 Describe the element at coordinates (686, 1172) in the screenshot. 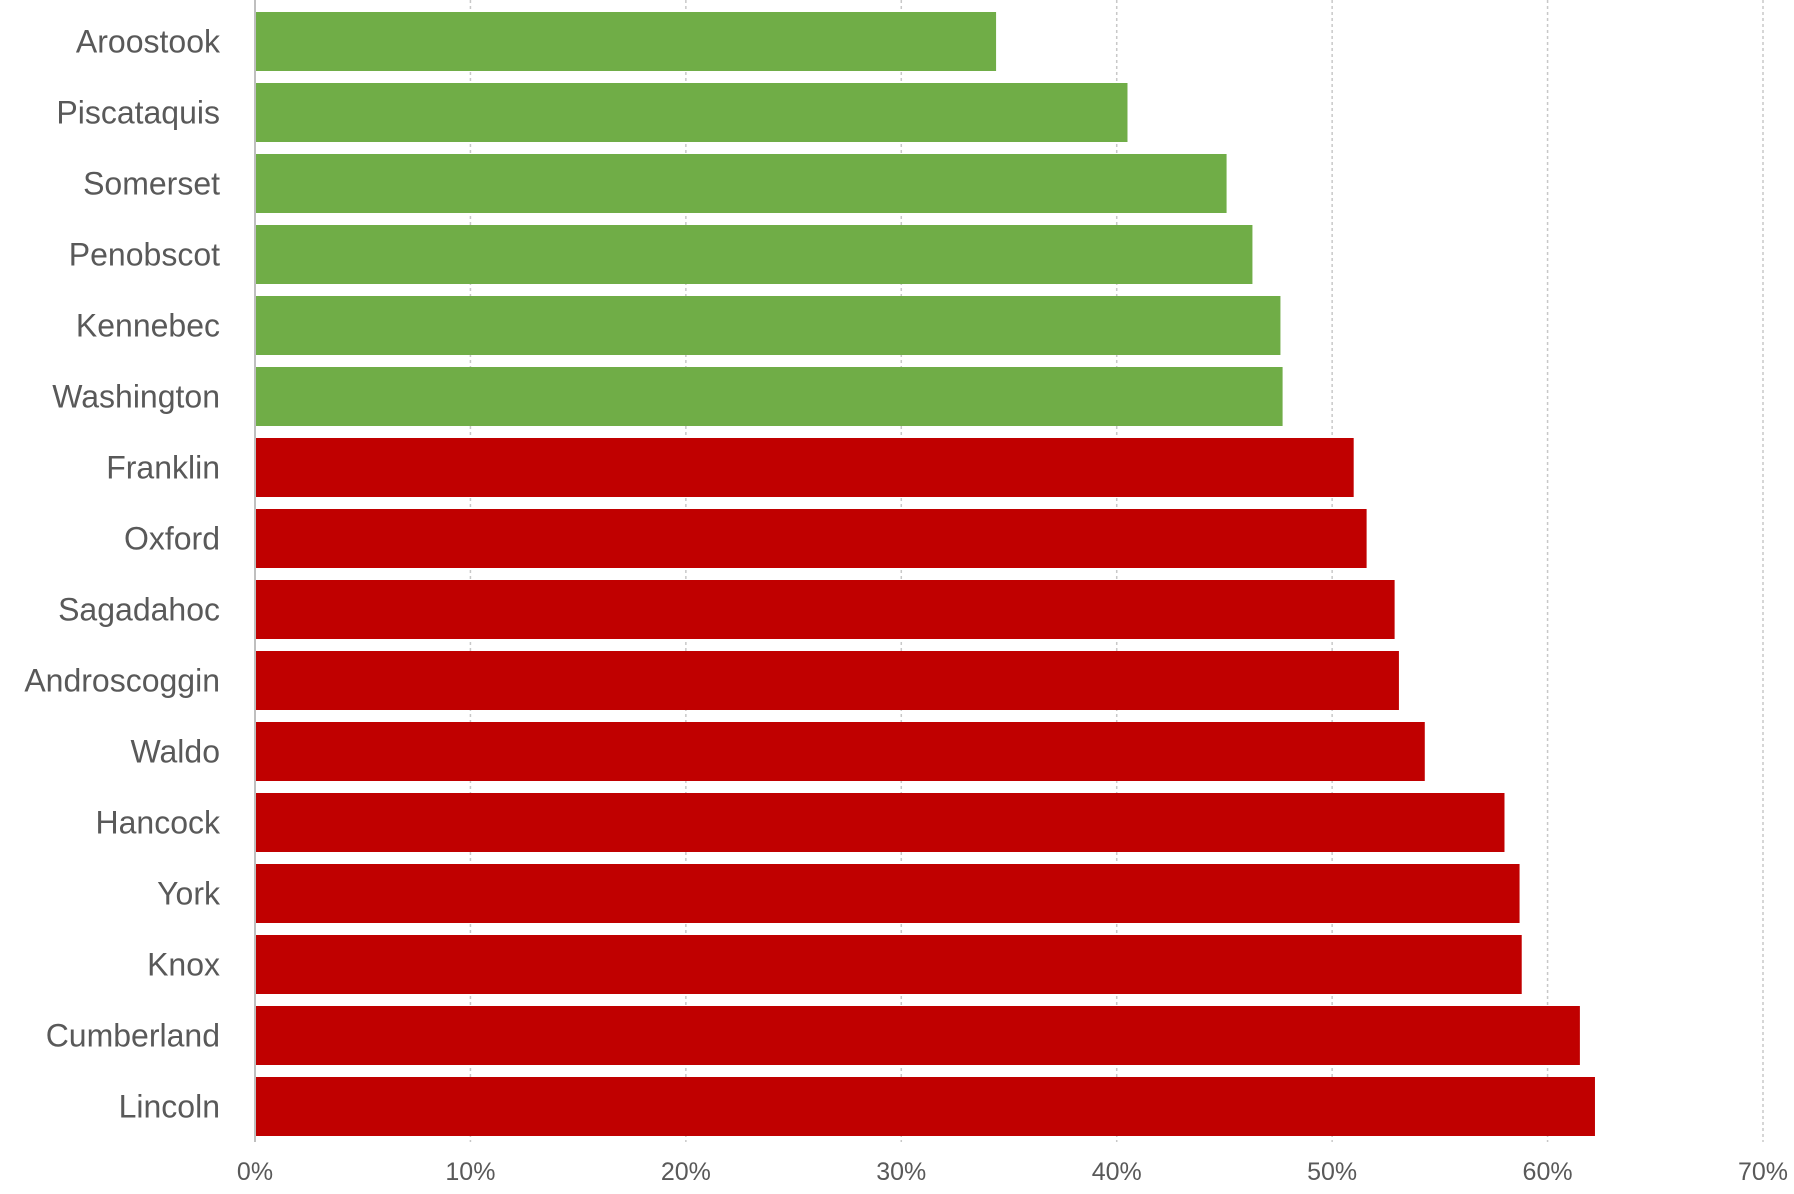

I see `tick-label-20: 20%` at that location.